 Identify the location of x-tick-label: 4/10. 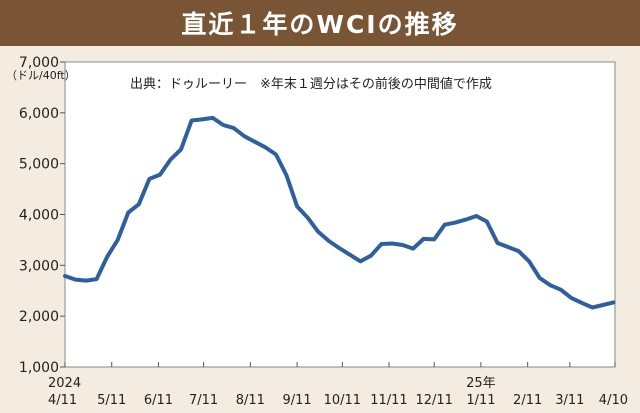
(613, 400).